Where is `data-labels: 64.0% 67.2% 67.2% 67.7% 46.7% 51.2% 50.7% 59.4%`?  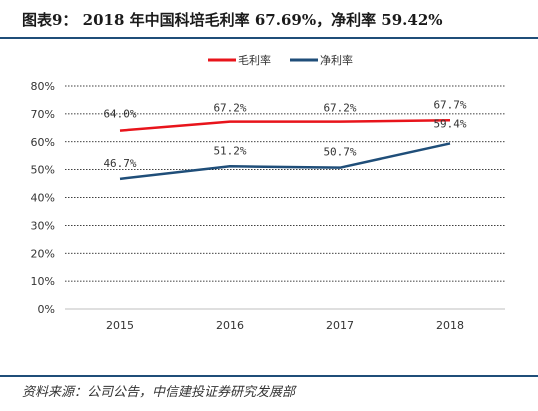
data-labels: 64.0% 67.2% 67.2% 67.7% 46.7% 51.2% 50.7% 59.4% is located at coordinates (284, 134).